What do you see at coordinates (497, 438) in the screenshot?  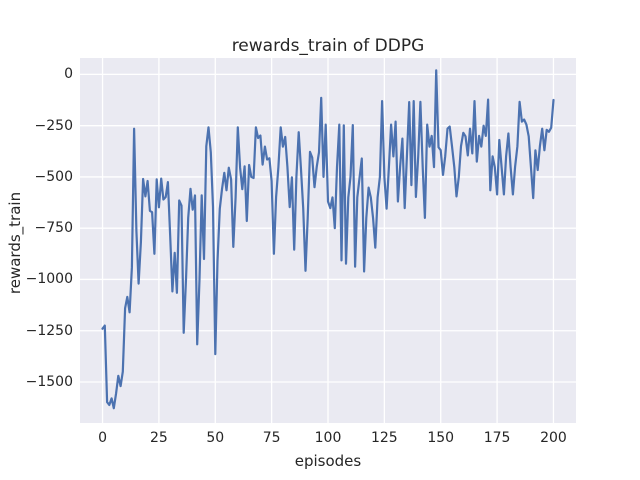 I see `x-tick-label: 175` at bounding box center [497, 438].